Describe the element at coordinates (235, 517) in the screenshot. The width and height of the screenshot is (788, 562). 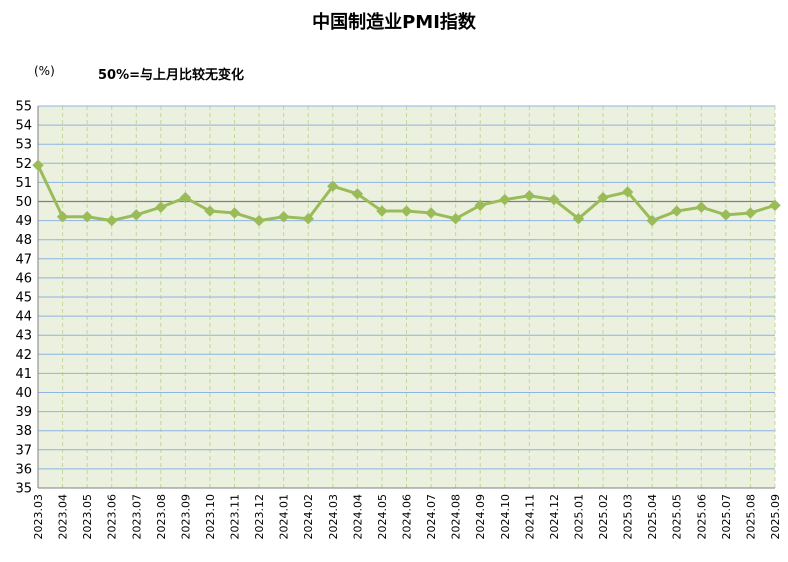
I see `x-tick-label: 2023.11` at that location.